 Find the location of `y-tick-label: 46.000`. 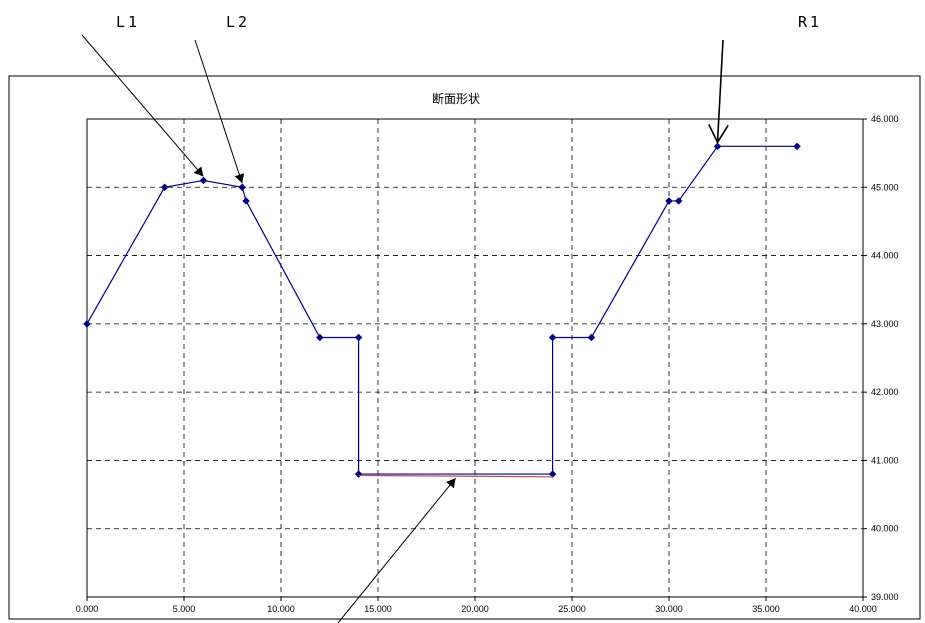

y-tick-label: 46.000 is located at coordinates (885, 119).